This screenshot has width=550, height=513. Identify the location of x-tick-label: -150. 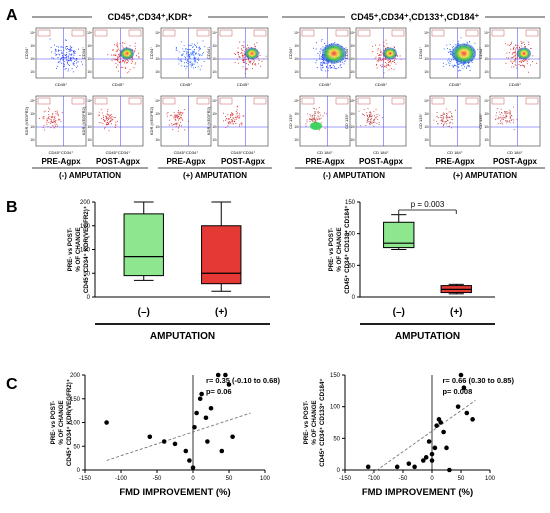
(85, 479).